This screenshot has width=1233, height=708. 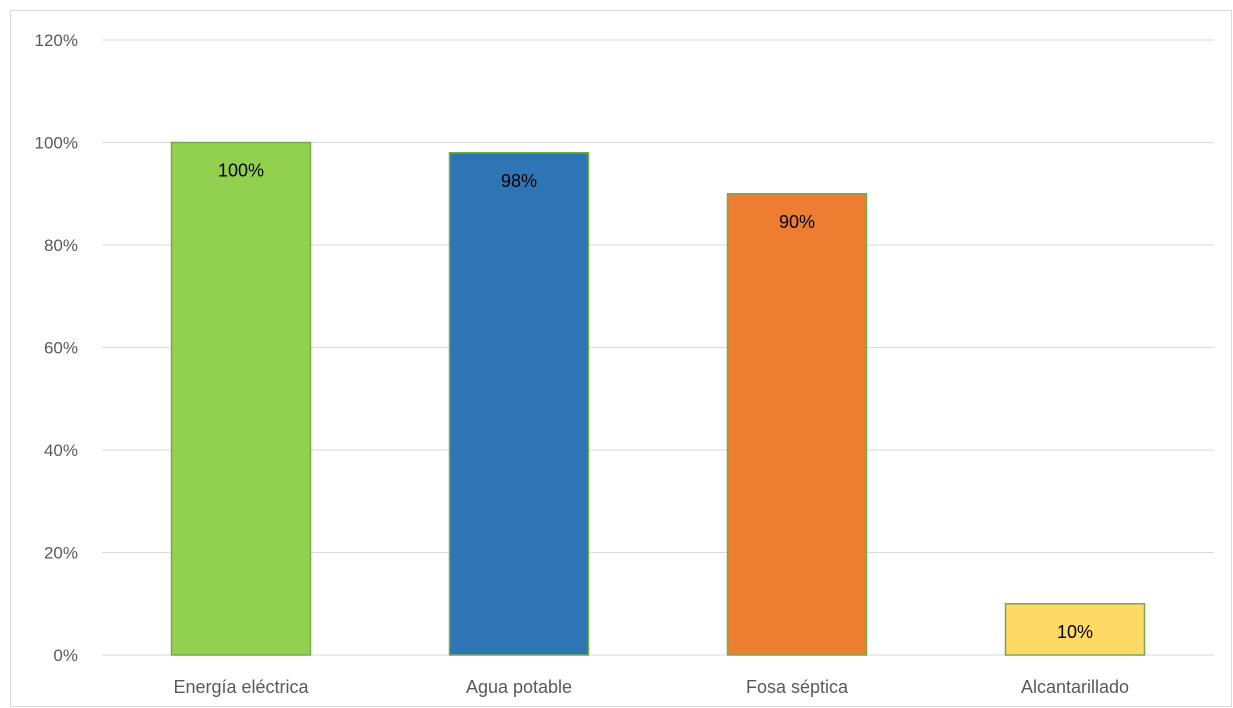 I want to click on y-tick-label: 80%, so click(x=61, y=245).